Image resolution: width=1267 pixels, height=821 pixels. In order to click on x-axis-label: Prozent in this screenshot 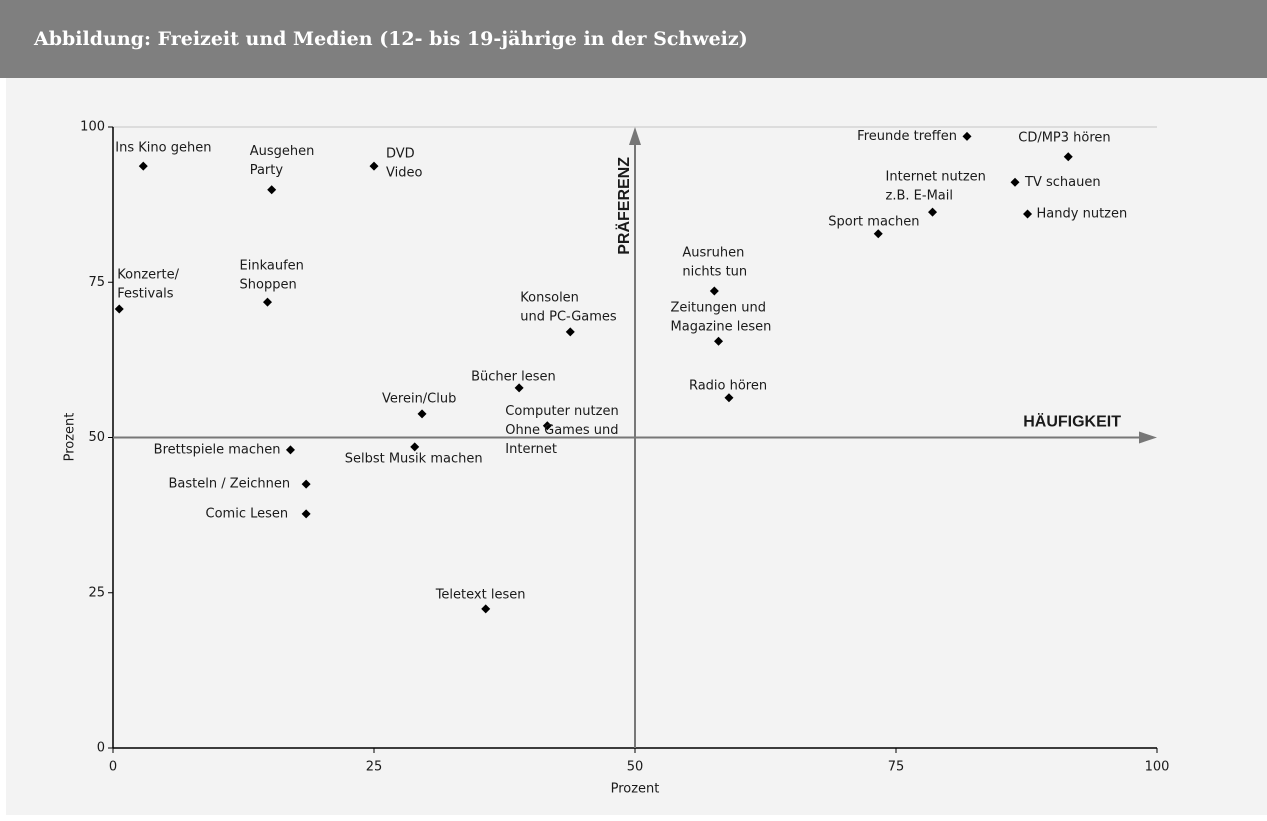, I will do `click(635, 789)`.